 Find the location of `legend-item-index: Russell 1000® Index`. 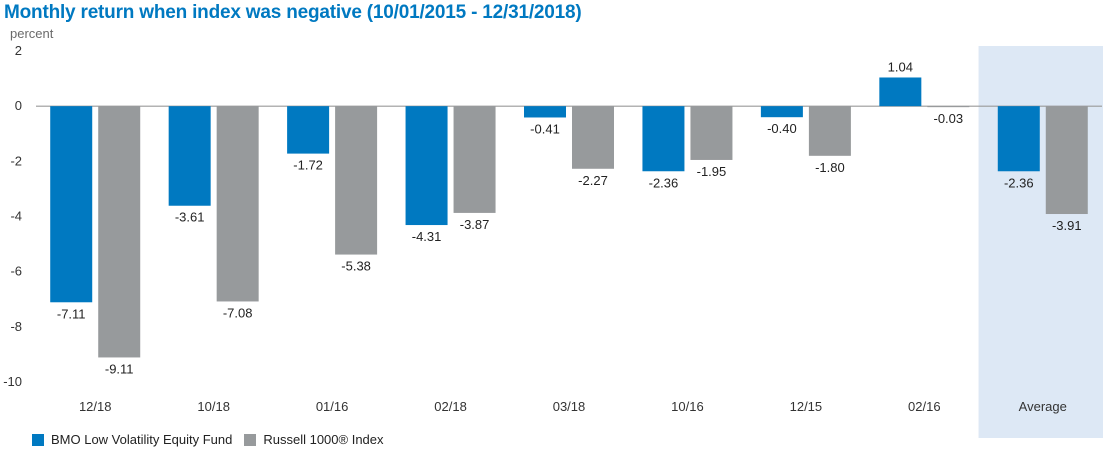

legend-item-index: Russell 1000® Index is located at coordinates (314, 439).